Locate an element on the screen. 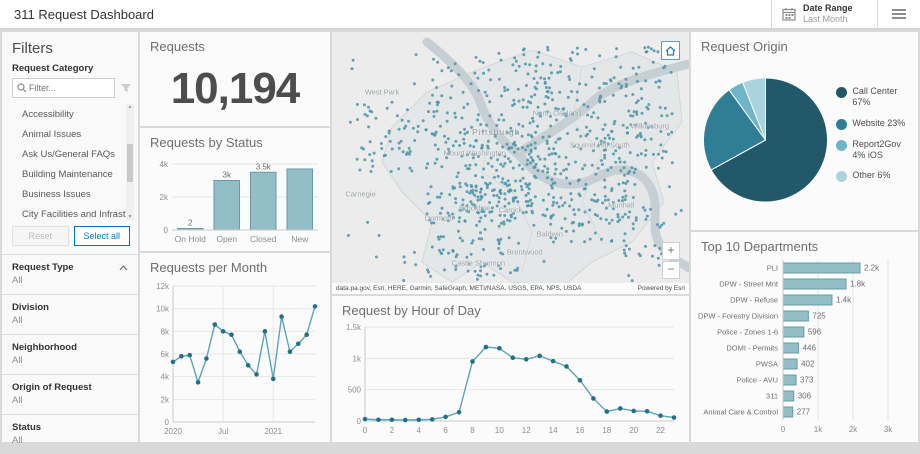  svg-text: 6k is located at coordinates (165, 354).